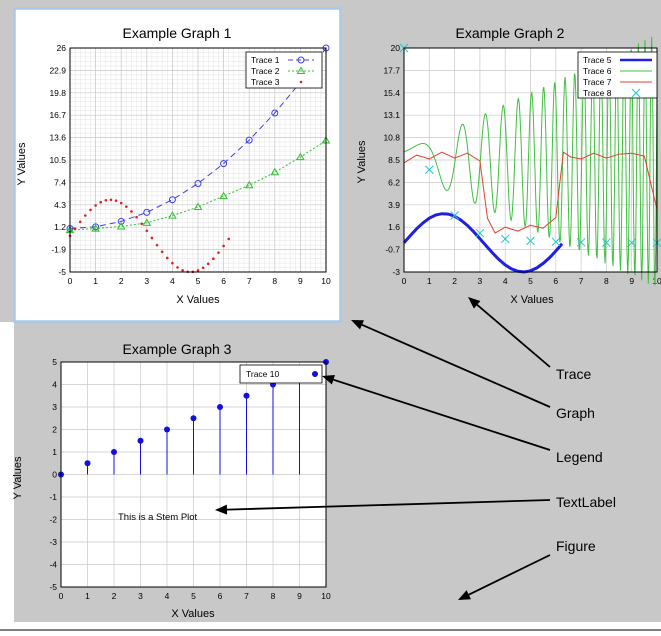 Image resolution: width=661 pixels, height=636 pixels. What do you see at coordinates (62, 48) in the screenshot?
I see `y-tick-label: 26` at bounding box center [62, 48].